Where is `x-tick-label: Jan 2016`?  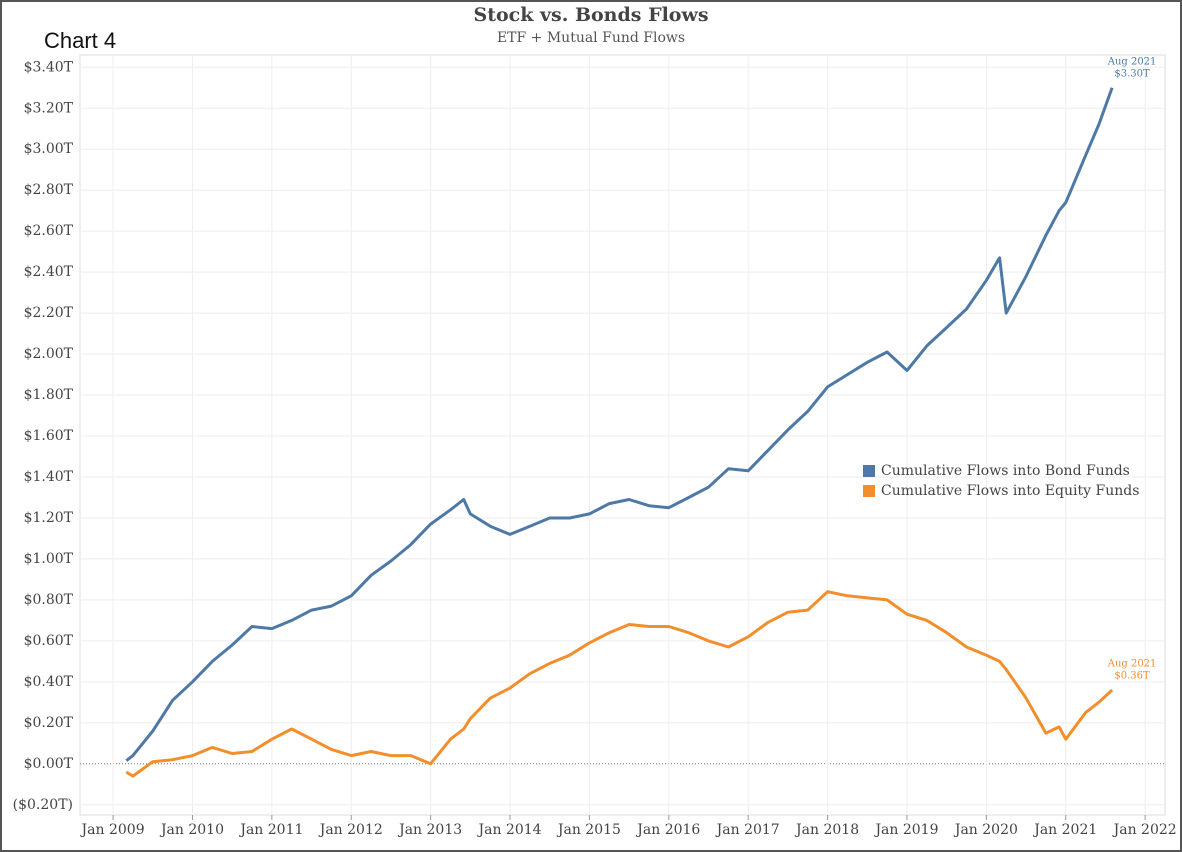 x-tick-label: Jan 2016 is located at coordinates (667, 830).